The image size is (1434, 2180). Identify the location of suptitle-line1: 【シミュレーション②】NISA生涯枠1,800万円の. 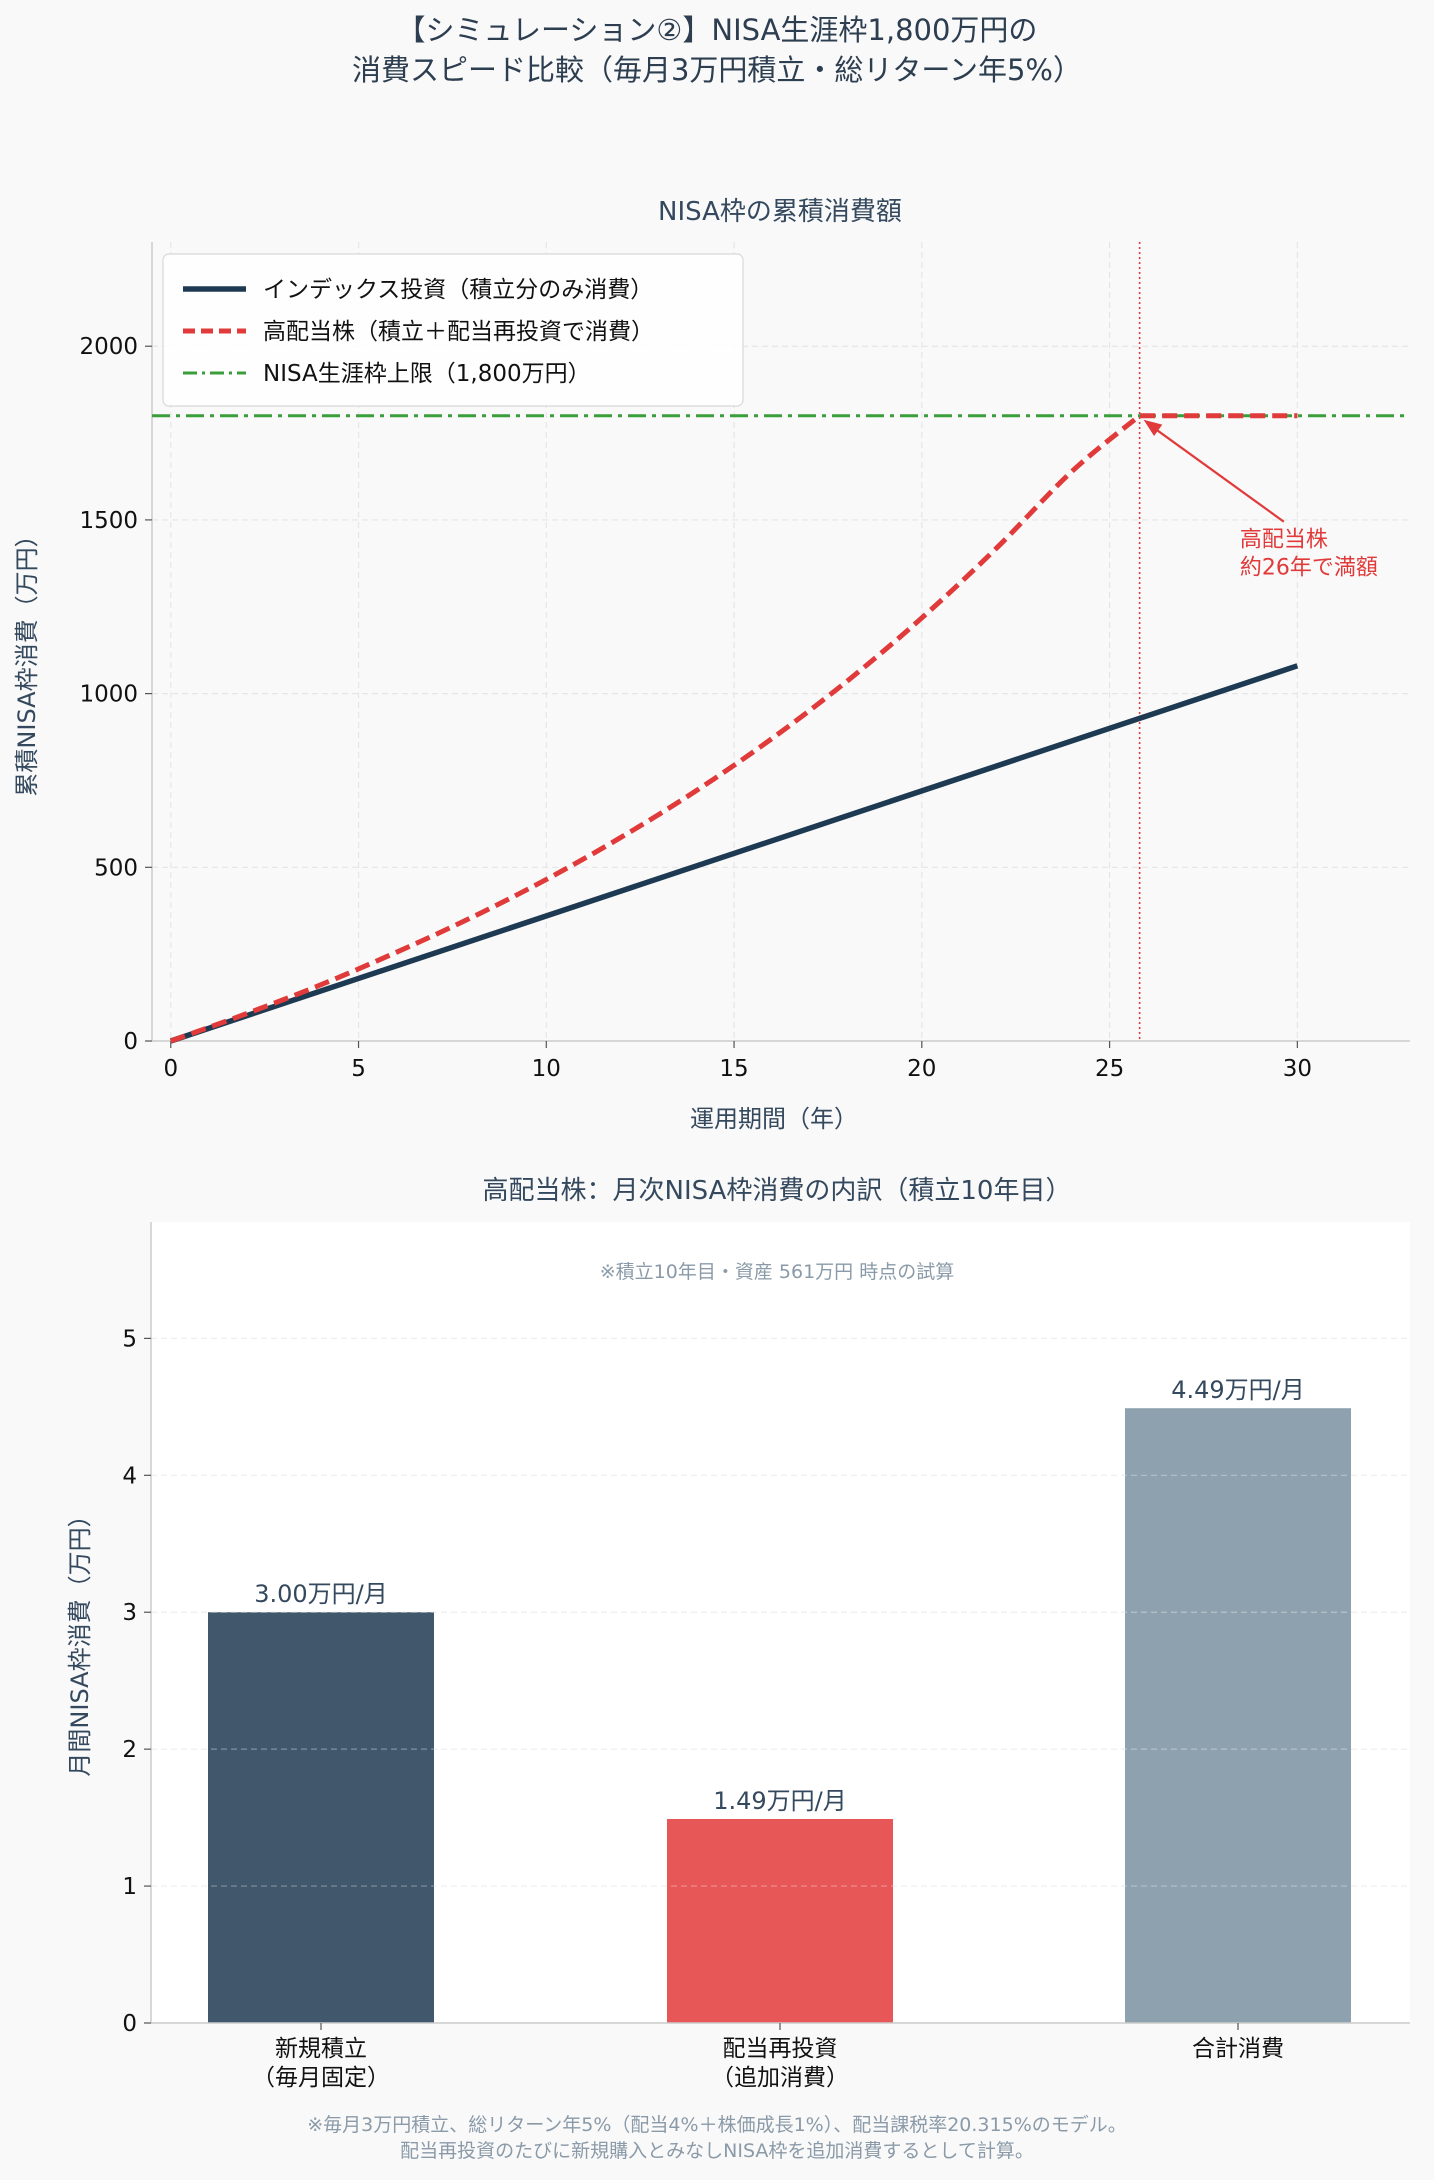
(717, 30).